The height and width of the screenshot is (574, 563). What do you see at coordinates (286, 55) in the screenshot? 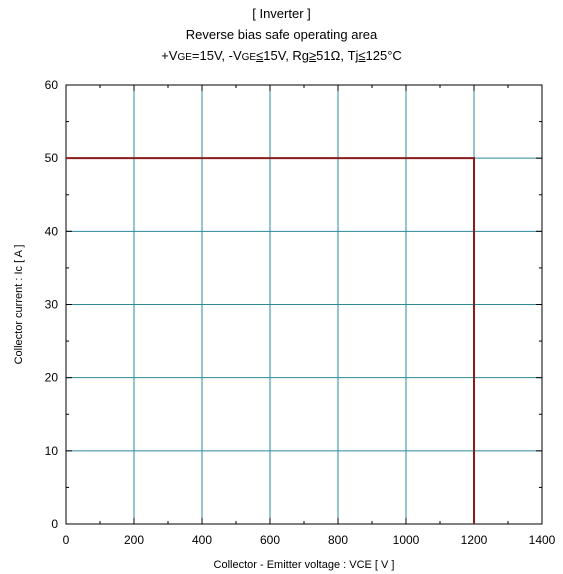
I see `cond-part: 15V, Rg` at bounding box center [286, 55].